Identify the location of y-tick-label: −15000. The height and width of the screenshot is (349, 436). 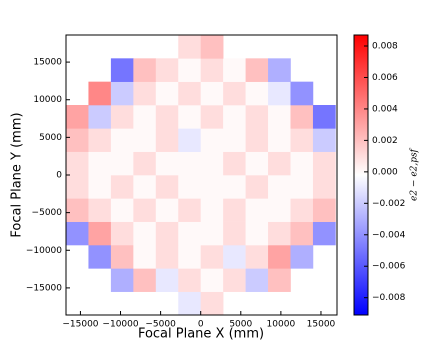
(44, 288).